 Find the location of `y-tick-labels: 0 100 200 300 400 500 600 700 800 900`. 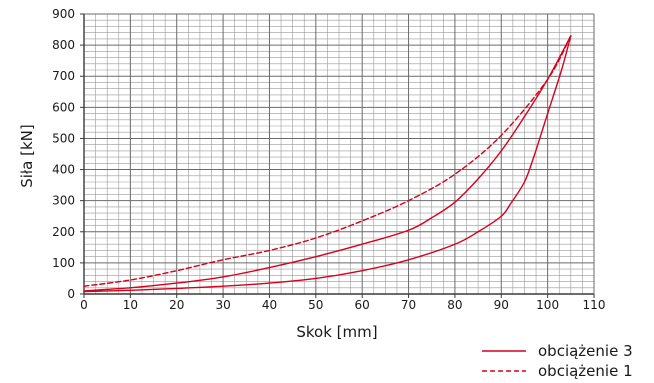

y-tick-labels: 0 100 200 300 400 500 600 700 800 900 is located at coordinates (63, 154).